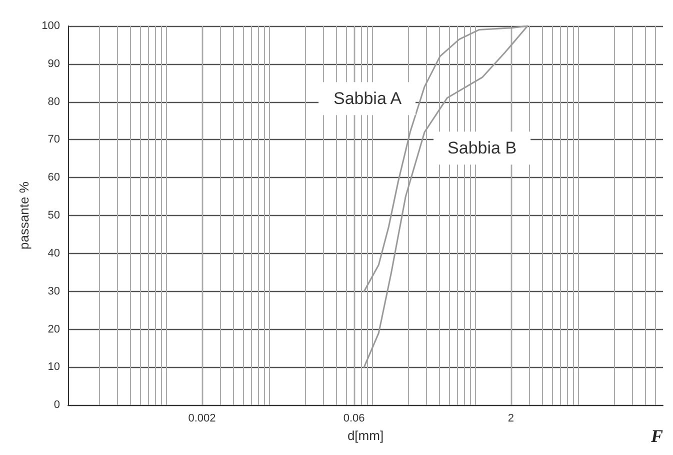  What do you see at coordinates (54, 291) in the screenshot?
I see `y-tick-label: 30` at bounding box center [54, 291].